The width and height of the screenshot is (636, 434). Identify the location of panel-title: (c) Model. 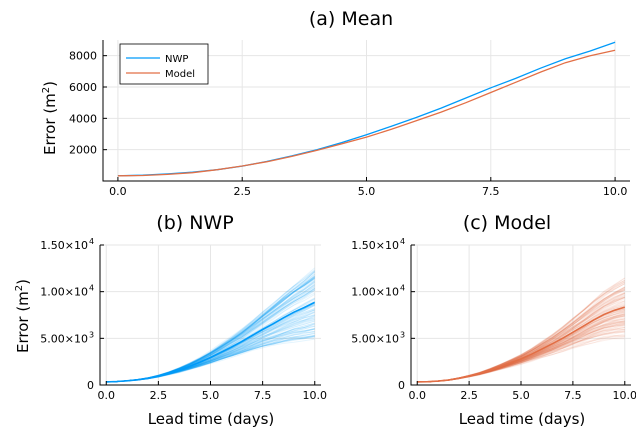
(507, 223).